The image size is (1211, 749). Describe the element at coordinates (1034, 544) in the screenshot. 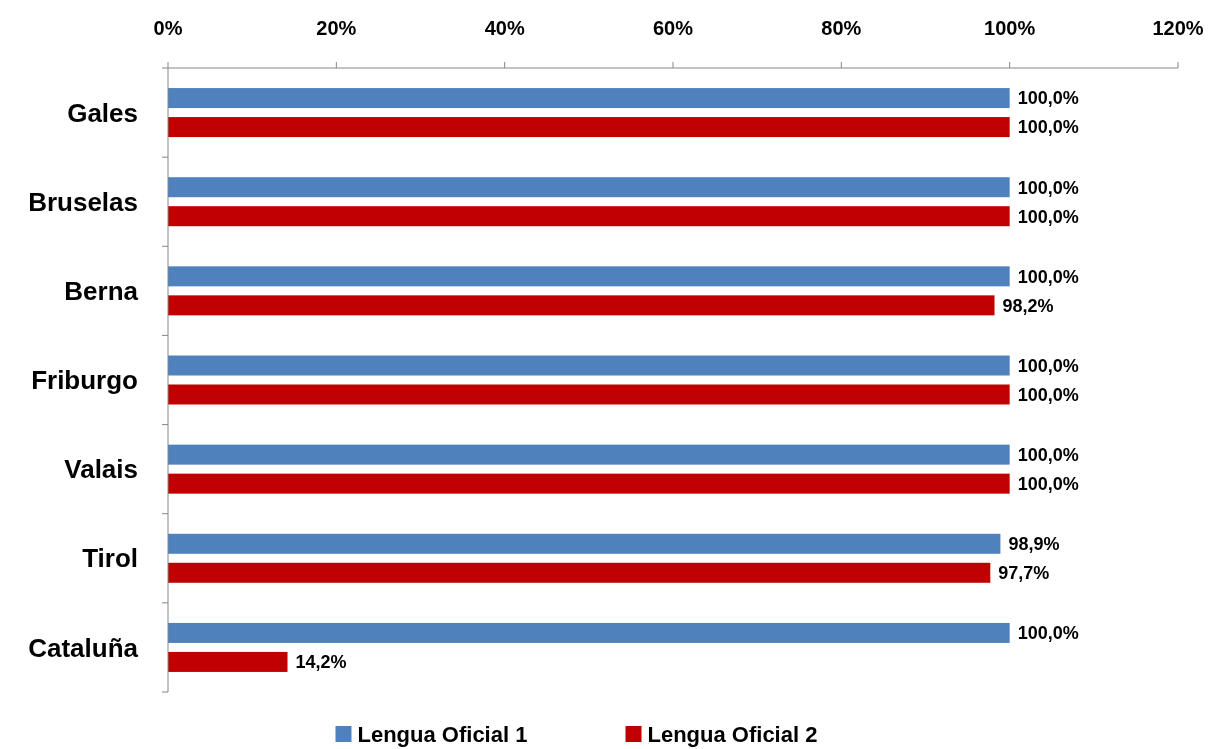

I see `data-label: 98,9%` at that location.